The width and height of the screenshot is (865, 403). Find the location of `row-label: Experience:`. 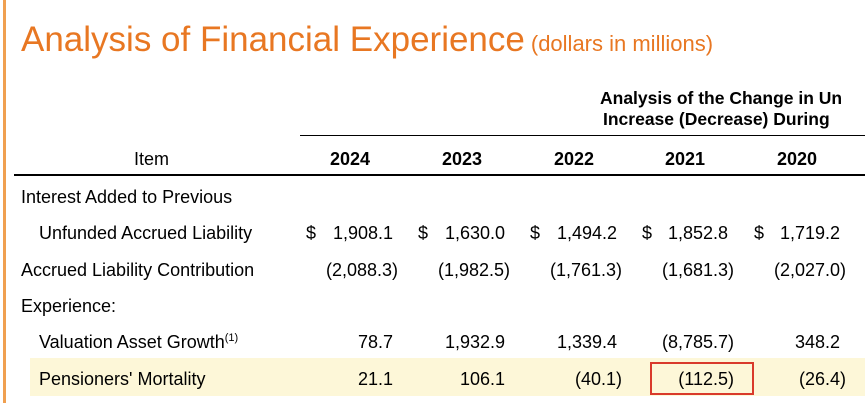

row-label: Experience: is located at coordinates (69, 306).